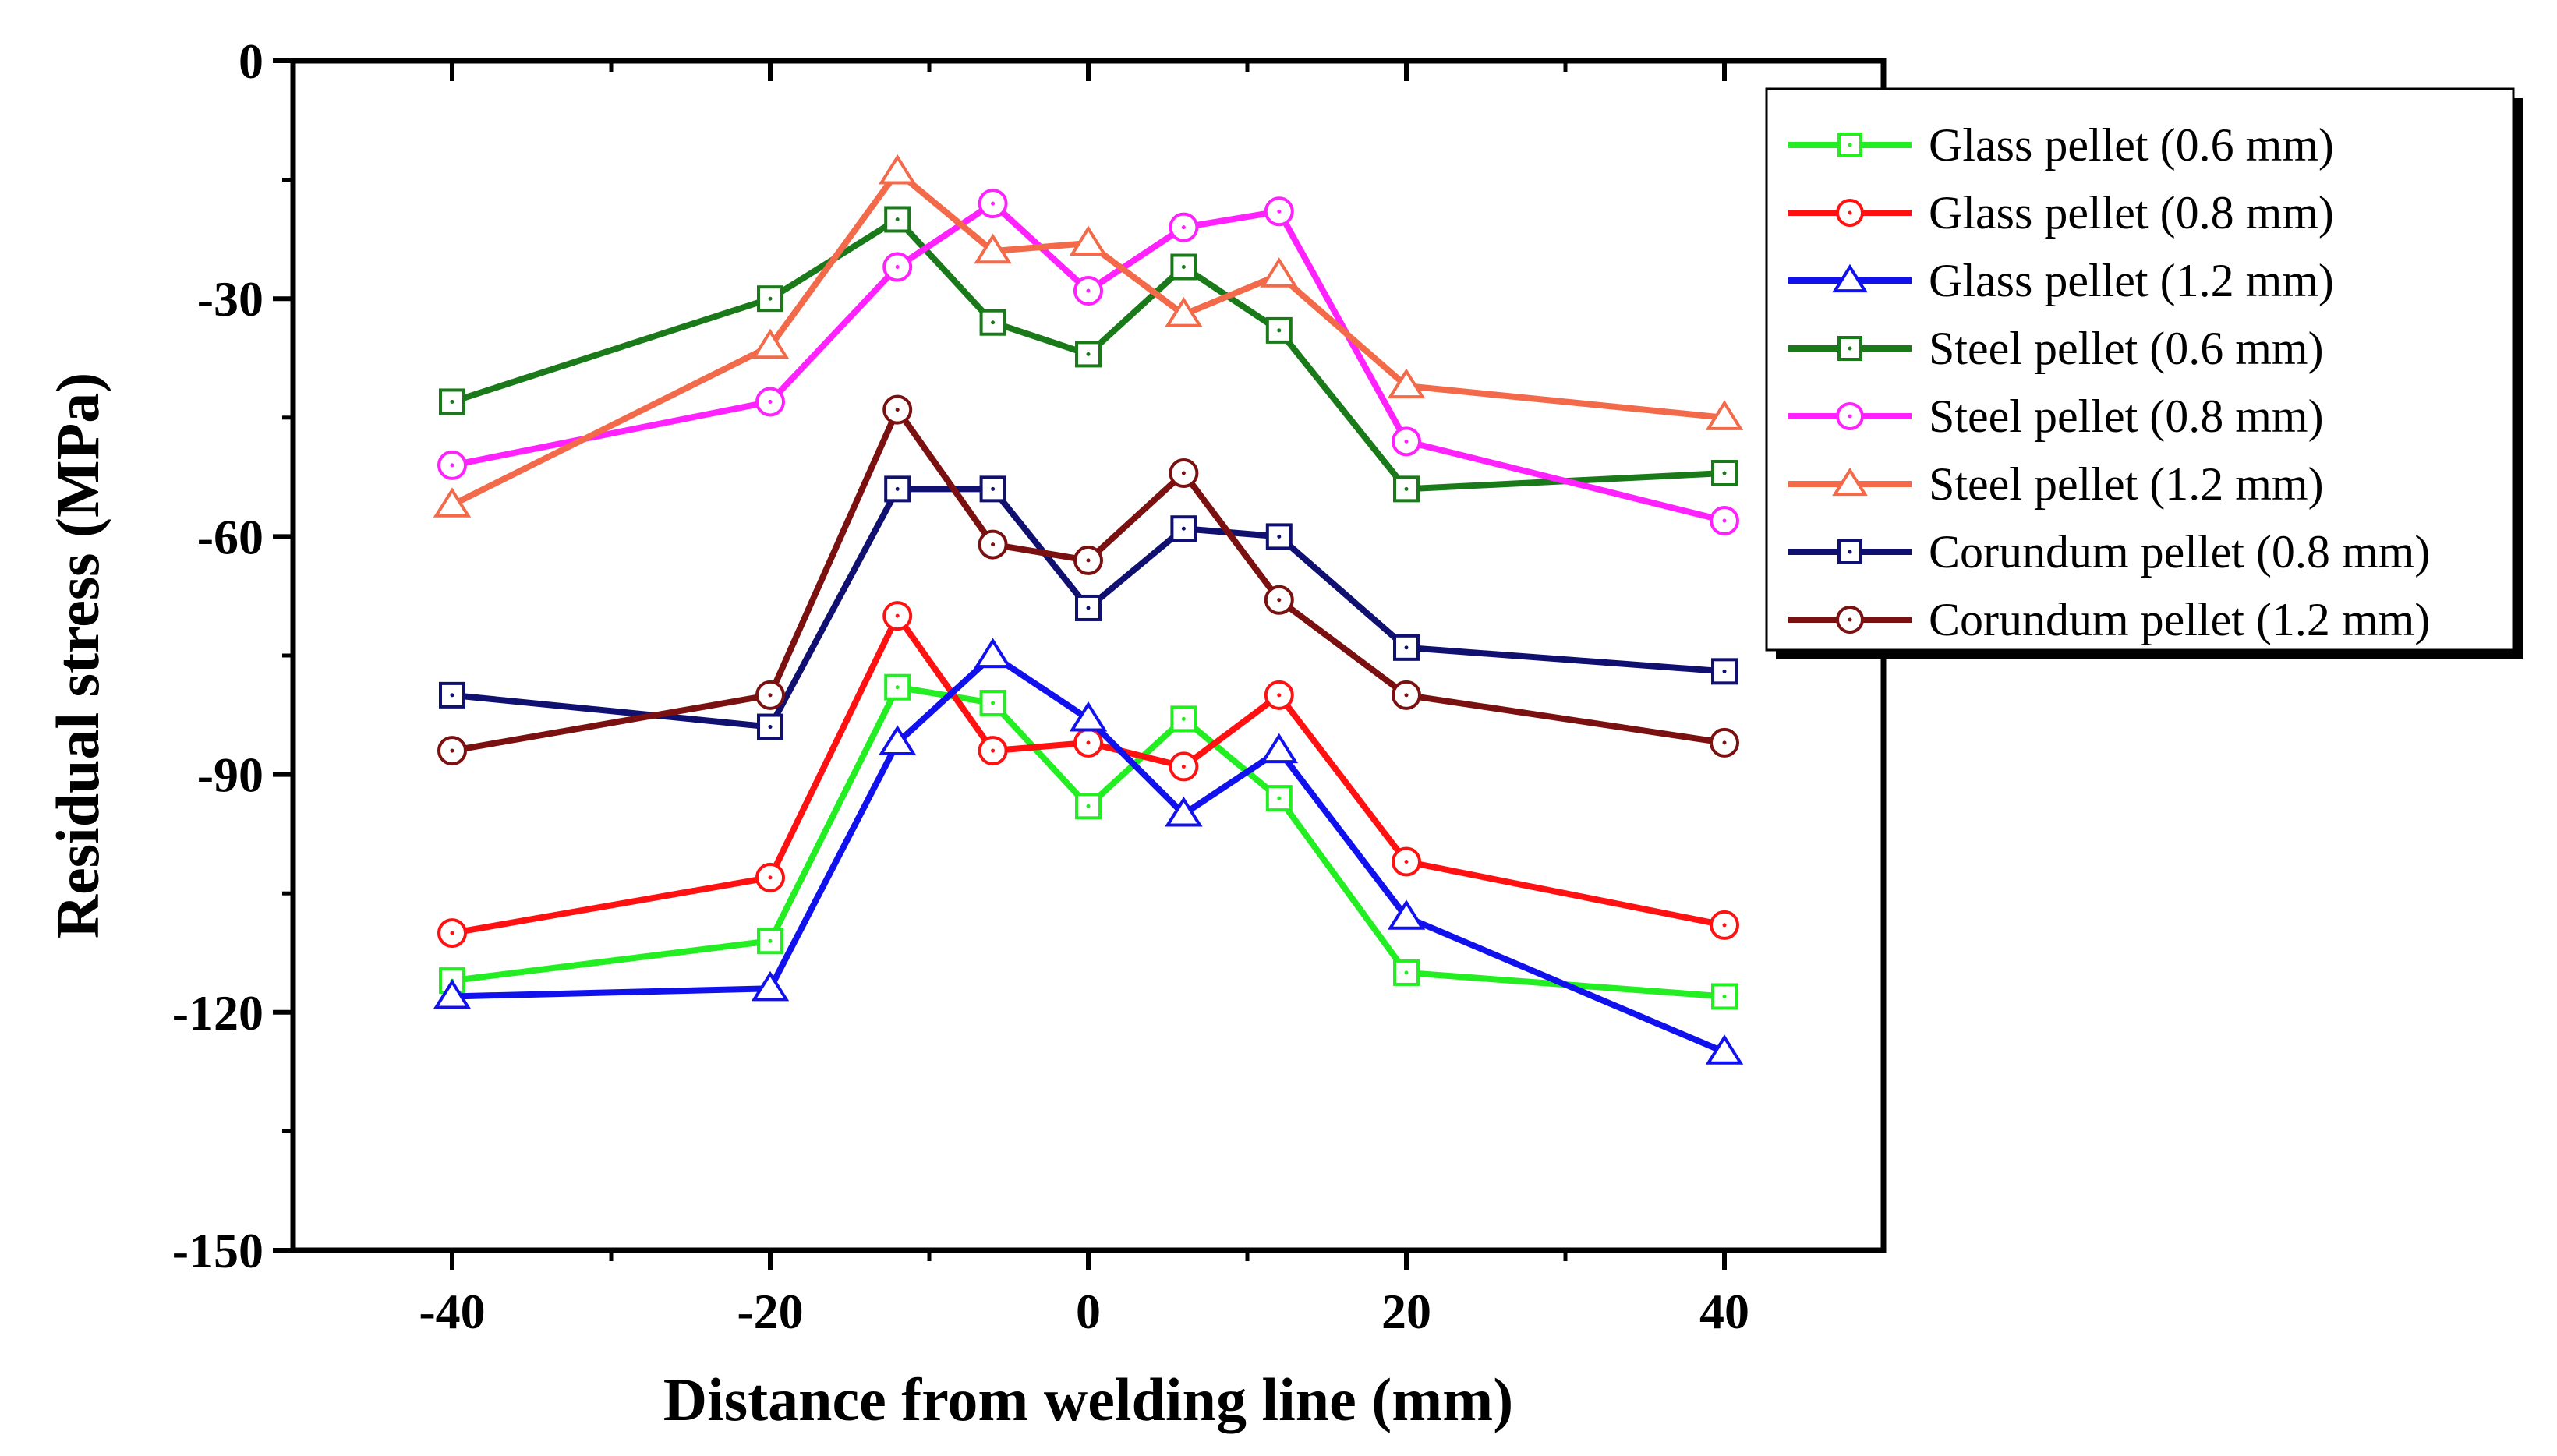  I want to click on y-tick-label: -90, so click(230, 775).